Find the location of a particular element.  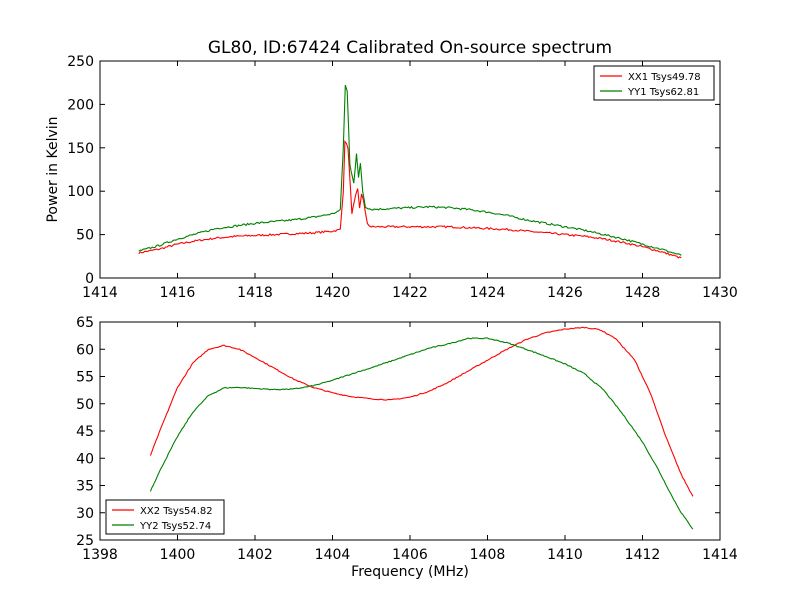

bottom-y-tick-label: 25 is located at coordinates (85, 541).